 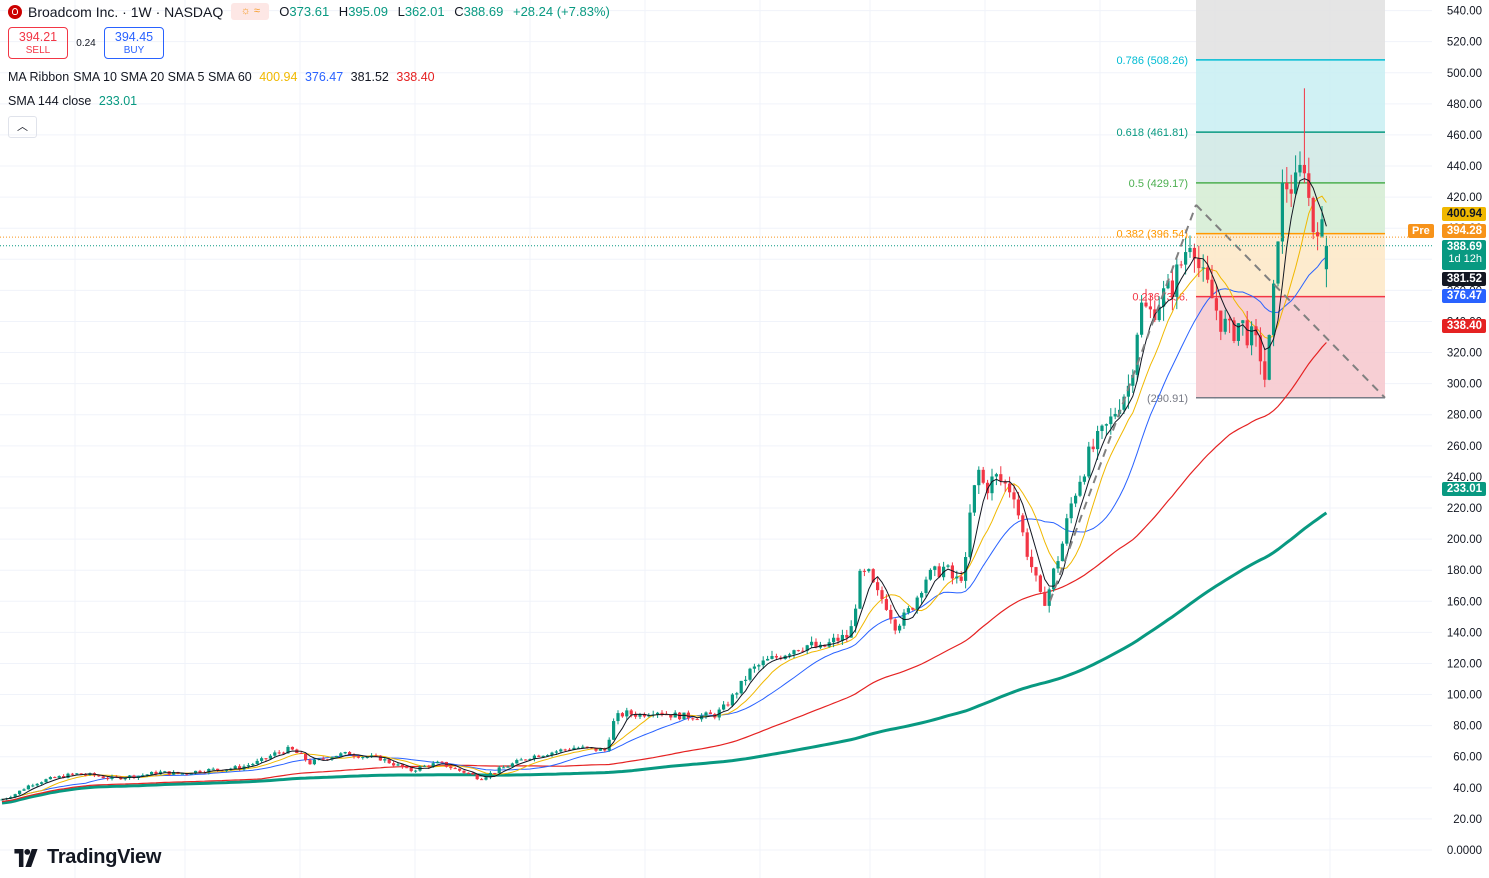 What do you see at coordinates (561, 11) in the screenshot?
I see `change-value: +28.24 (+7.83%)` at bounding box center [561, 11].